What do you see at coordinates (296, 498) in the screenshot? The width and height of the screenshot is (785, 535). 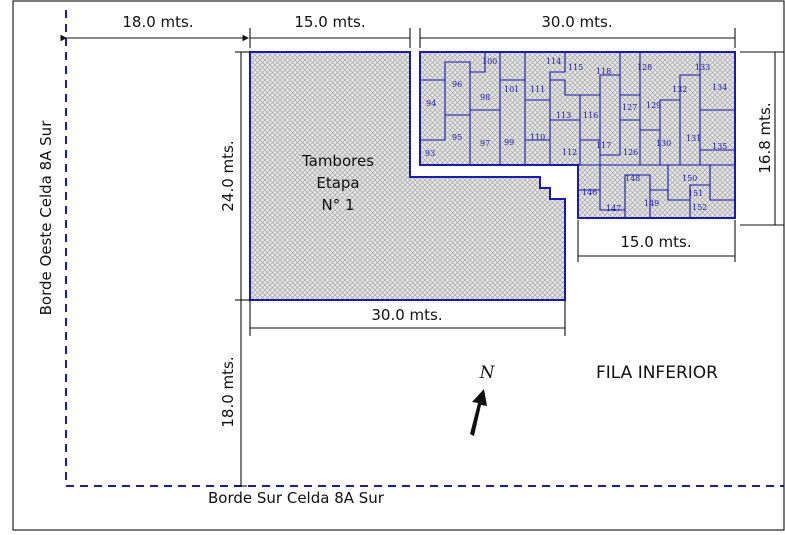 I see `south-border-label: Borde Sur Celda 8A Sur` at bounding box center [296, 498].